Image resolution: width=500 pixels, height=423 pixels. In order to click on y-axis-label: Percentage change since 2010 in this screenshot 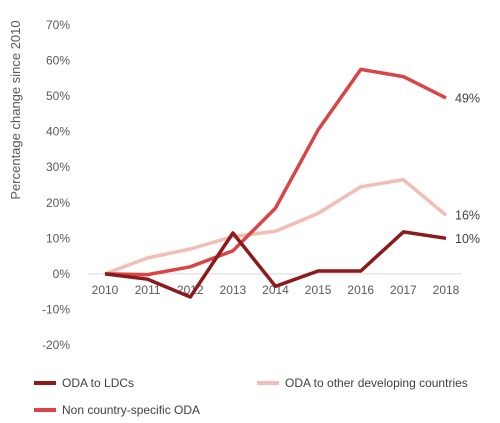, I will do `click(15, 109)`.